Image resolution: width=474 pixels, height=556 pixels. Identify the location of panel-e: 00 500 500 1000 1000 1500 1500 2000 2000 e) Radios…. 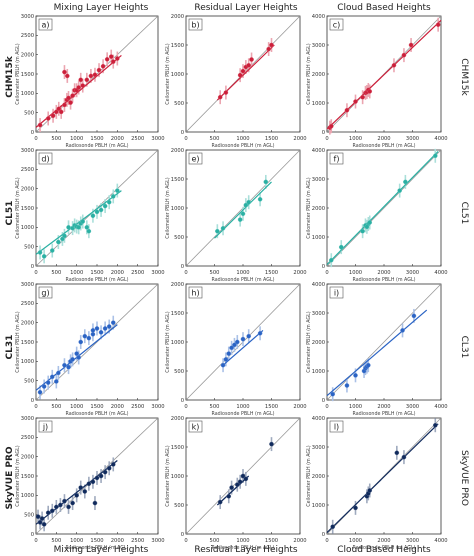
(236, 215).